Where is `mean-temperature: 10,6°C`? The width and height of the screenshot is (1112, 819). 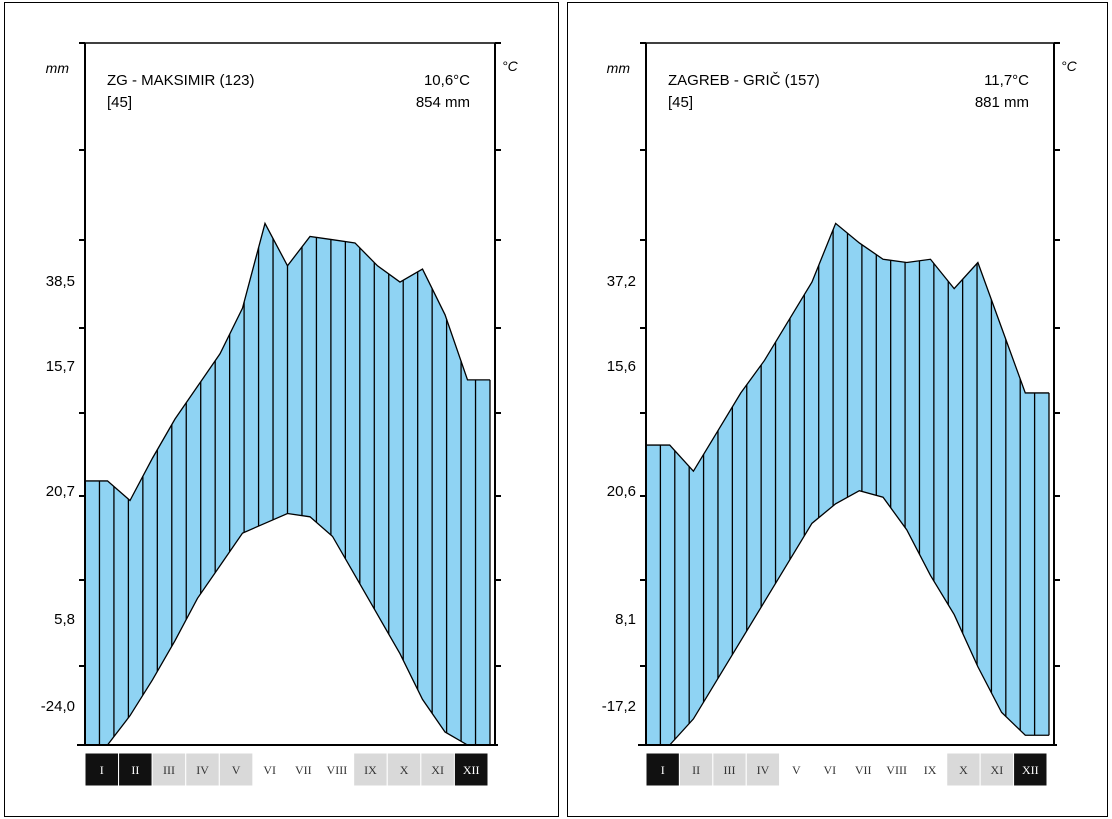
mean-temperature: 10,6°C is located at coordinates (447, 80).